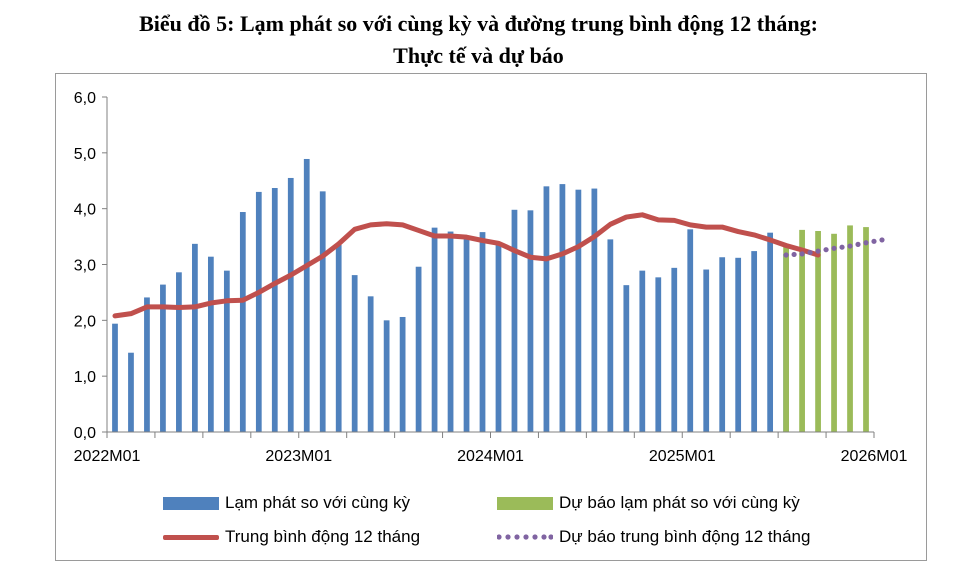 This screenshot has height=574, width=957. Describe the element at coordinates (874, 456) in the screenshot. I see `x-tick-label: 2026M01` at that location.